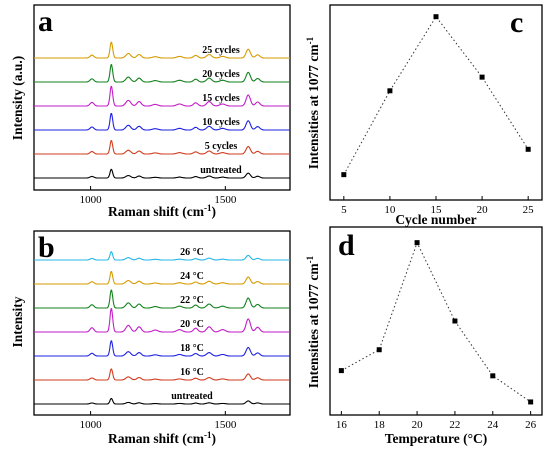 The height and width of the screenshot is (450, 550). Describe the element at coordinates (192, 348) in the screenshot. I see `panel-b-curve-label-2: 18 °C` at that location.